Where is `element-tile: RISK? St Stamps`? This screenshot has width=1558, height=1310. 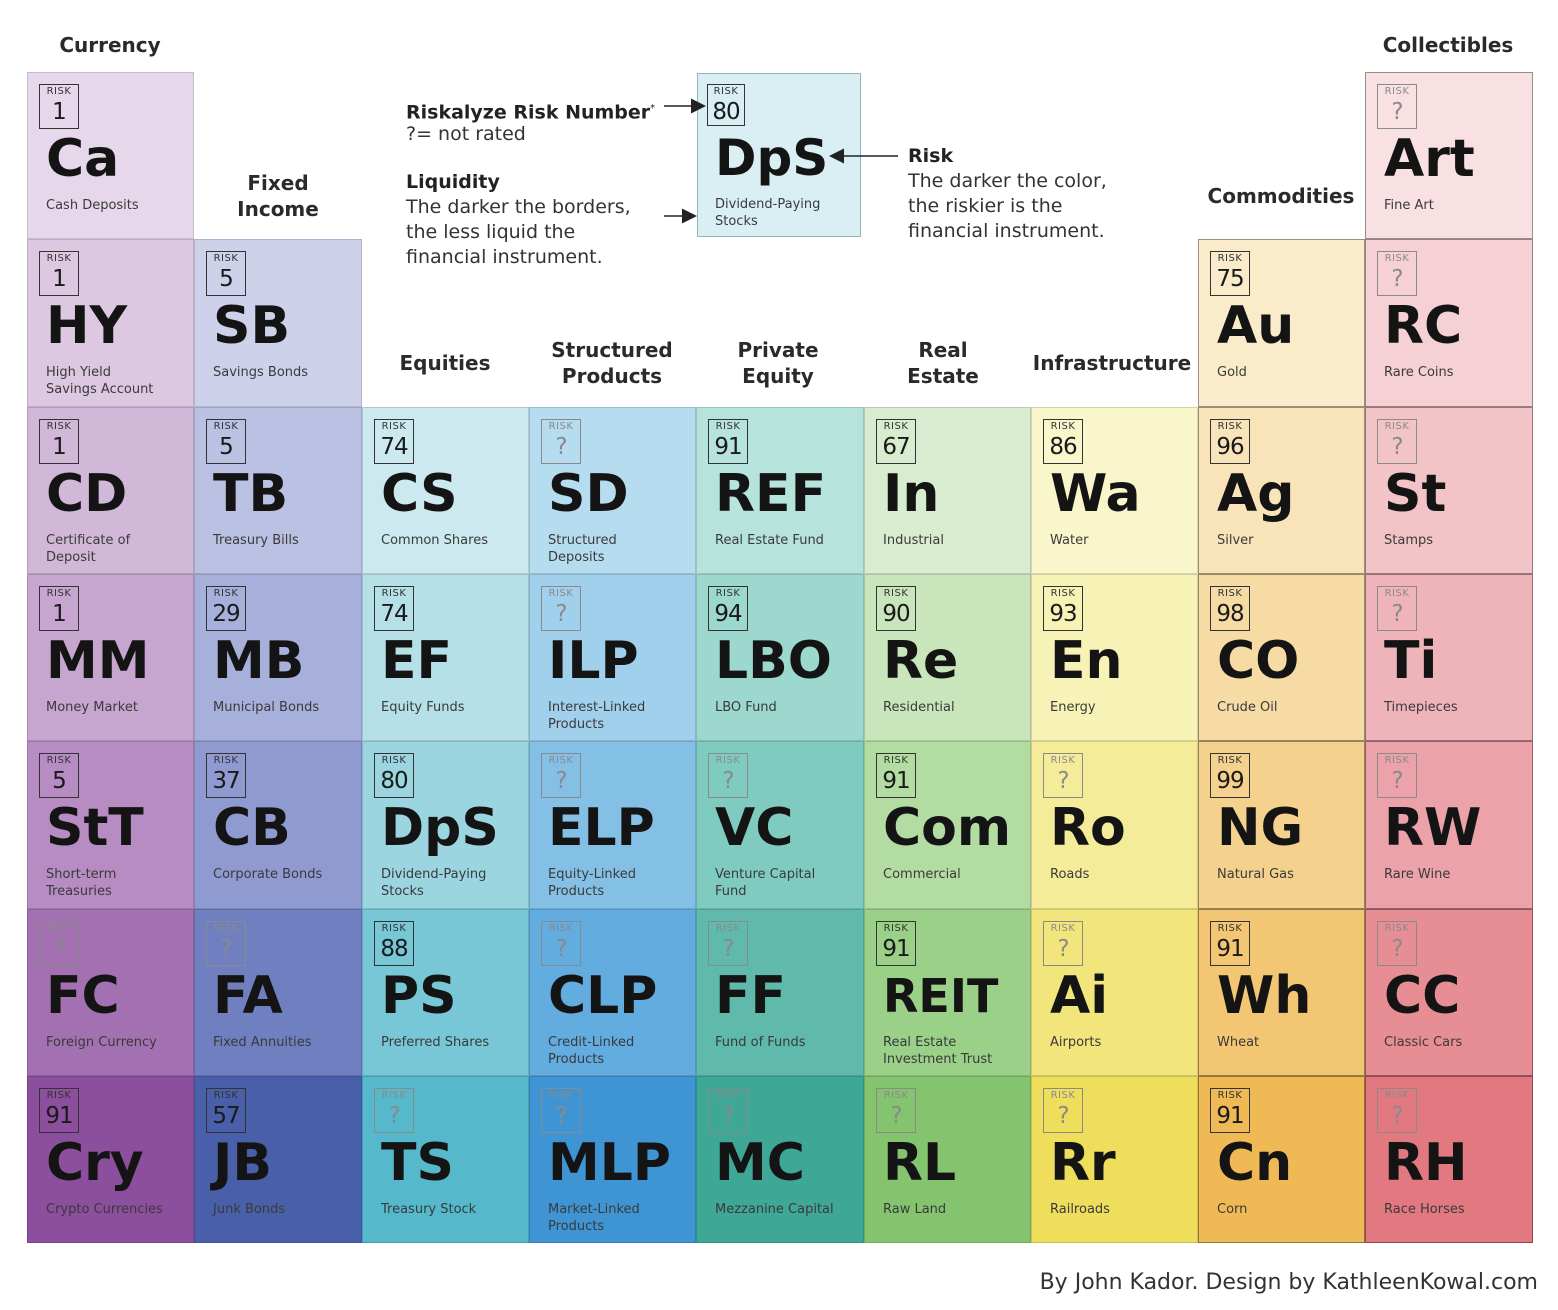
element-tile: RISK? St Stamps is located at coordinates (1449, 490).